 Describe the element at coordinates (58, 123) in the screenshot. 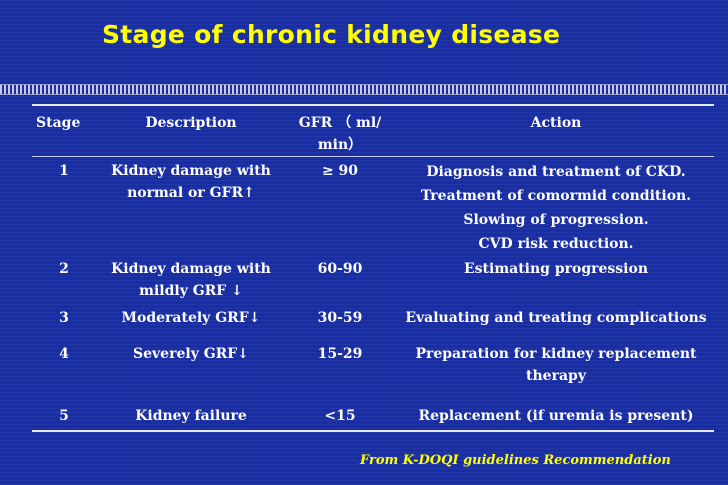

I see `header-stage: Stage` at that location.